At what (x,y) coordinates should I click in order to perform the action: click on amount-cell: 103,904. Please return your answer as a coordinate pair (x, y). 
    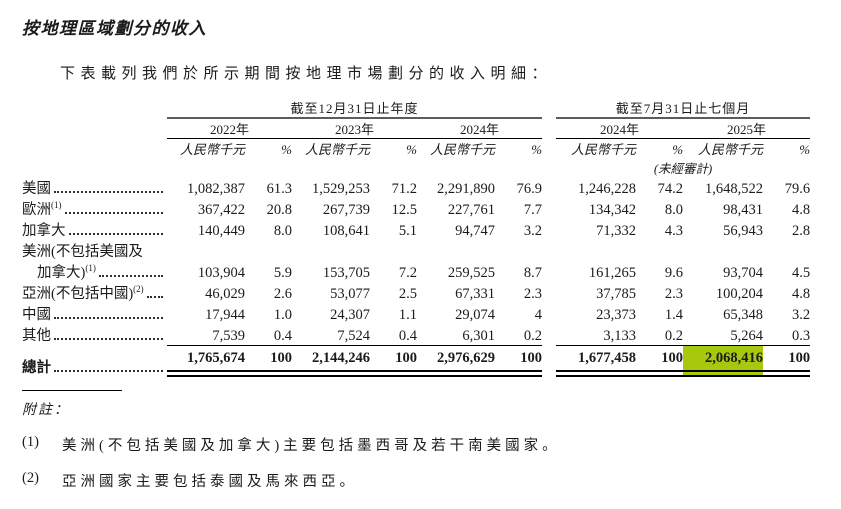
    Looking at the image, I should click on (221, 273).